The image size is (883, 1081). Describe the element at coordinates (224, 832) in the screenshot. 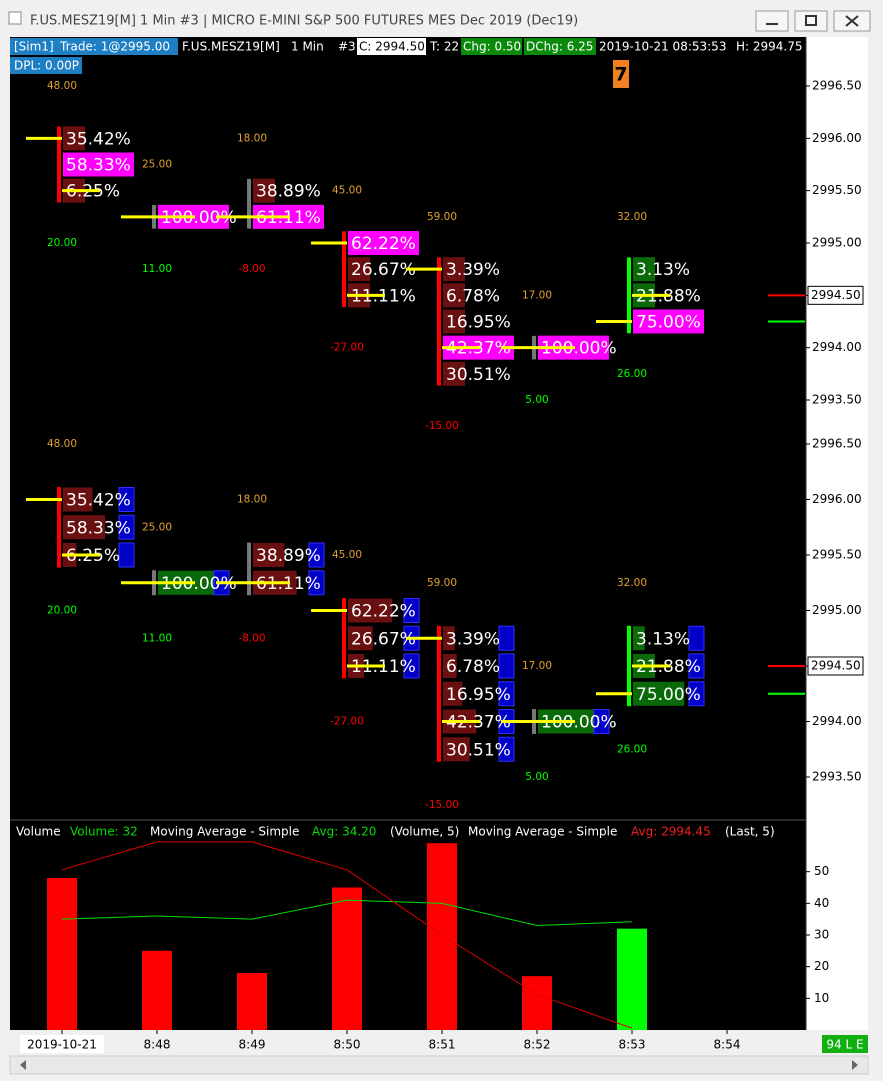

I see `ma1-name: Moving Average - Simple` at that location.